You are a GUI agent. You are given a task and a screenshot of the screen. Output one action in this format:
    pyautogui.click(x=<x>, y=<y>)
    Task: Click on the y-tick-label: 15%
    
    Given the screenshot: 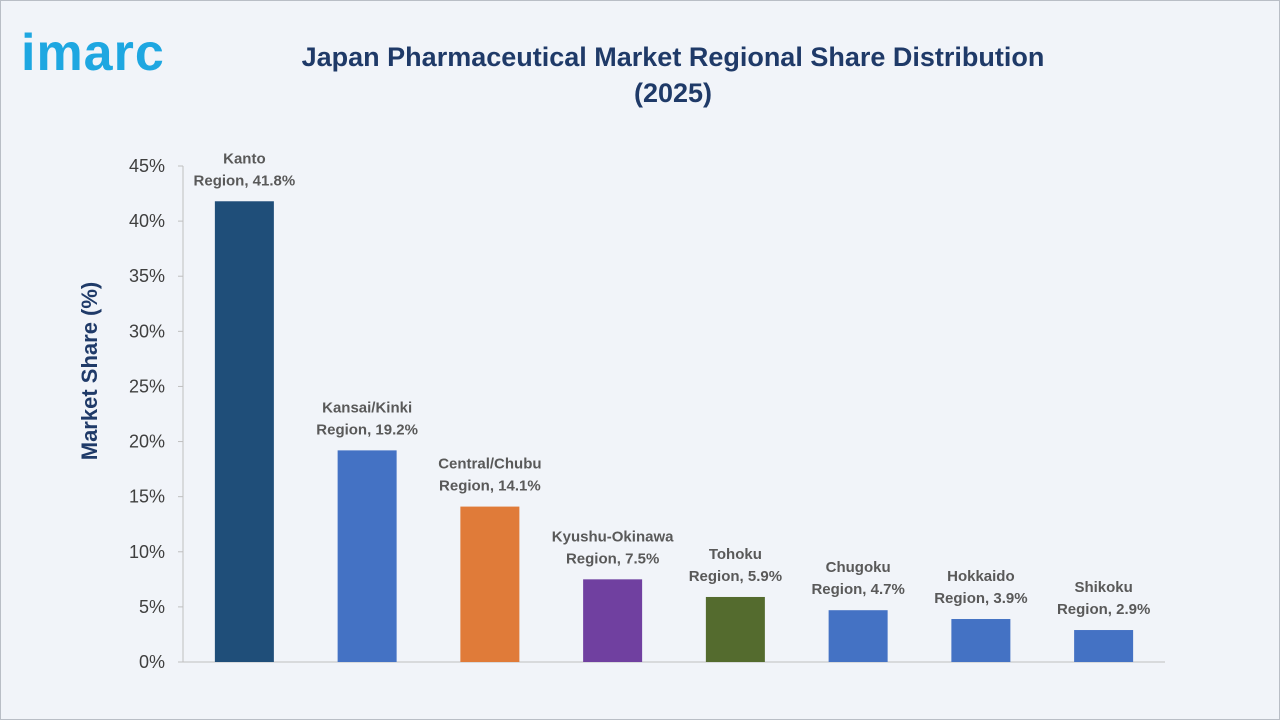 What is the action you would take?
    pyautogui.click(x=147, y=497)
    